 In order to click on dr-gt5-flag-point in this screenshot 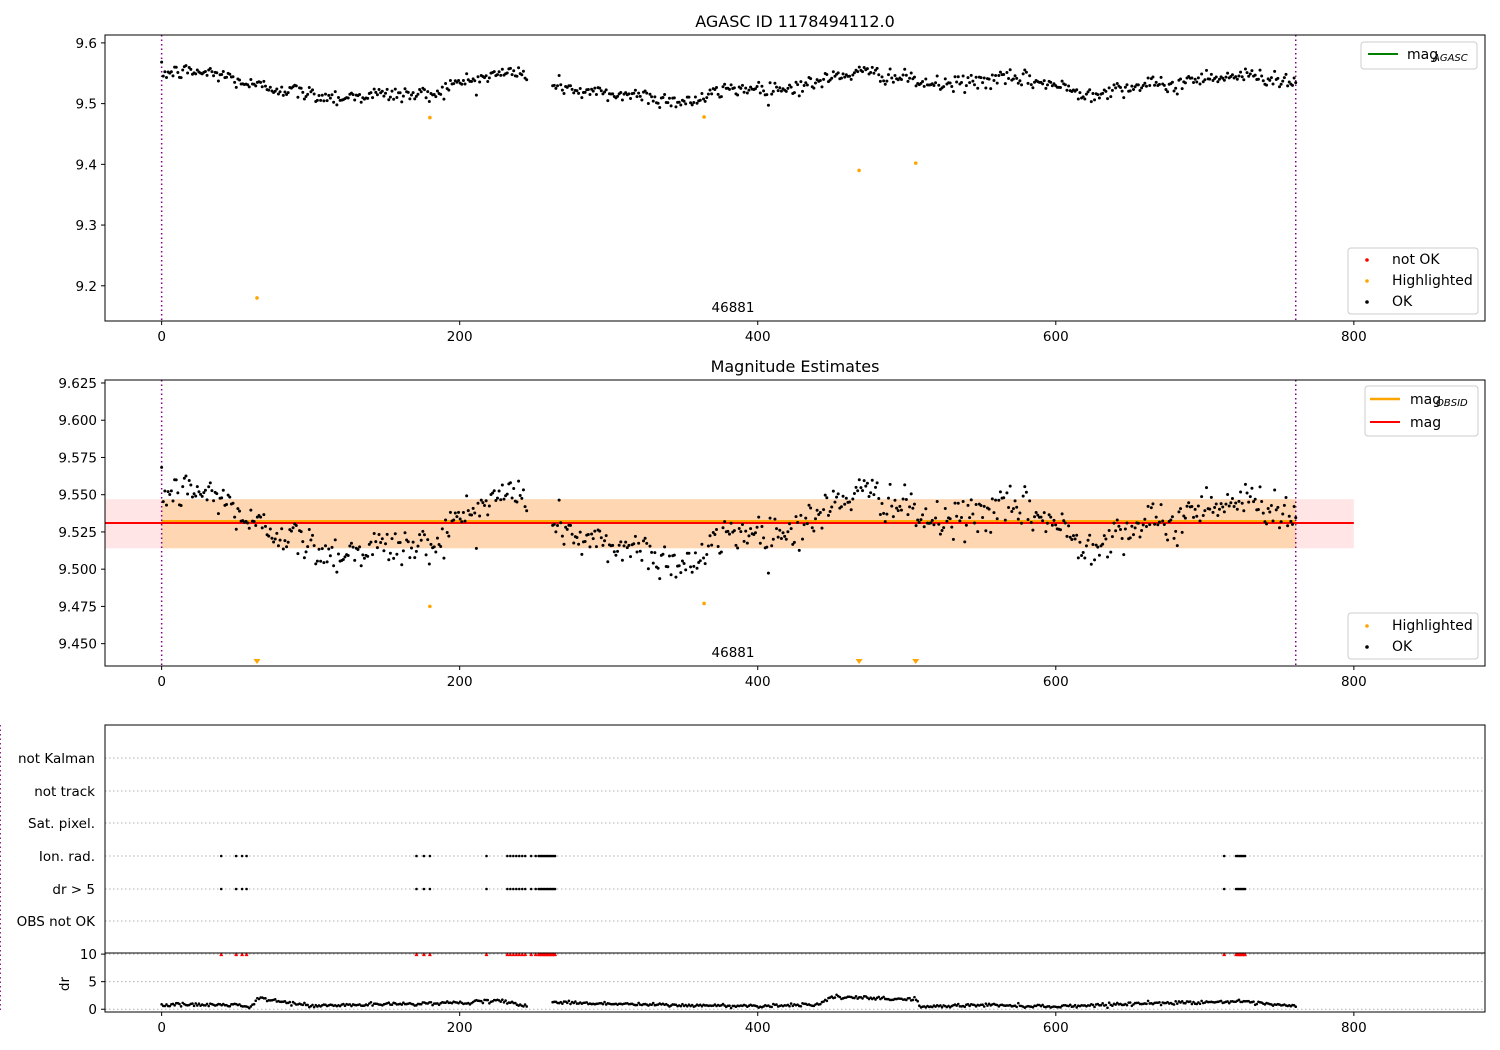, I will do `click(535, 889)`.